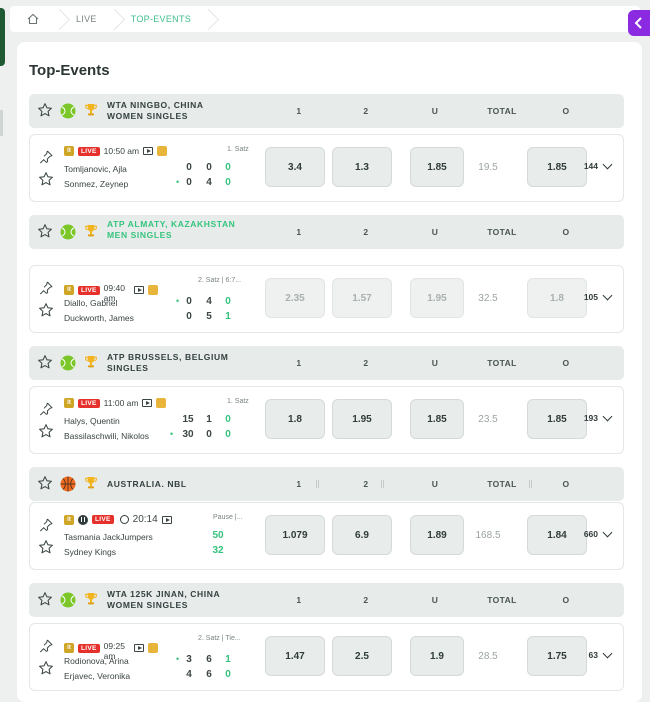 The image size is (650, 702). What do you see at coordinates (598, 165) in the screenshot?
I see `more-markets-button: 144` at bounding box center [598, 165].